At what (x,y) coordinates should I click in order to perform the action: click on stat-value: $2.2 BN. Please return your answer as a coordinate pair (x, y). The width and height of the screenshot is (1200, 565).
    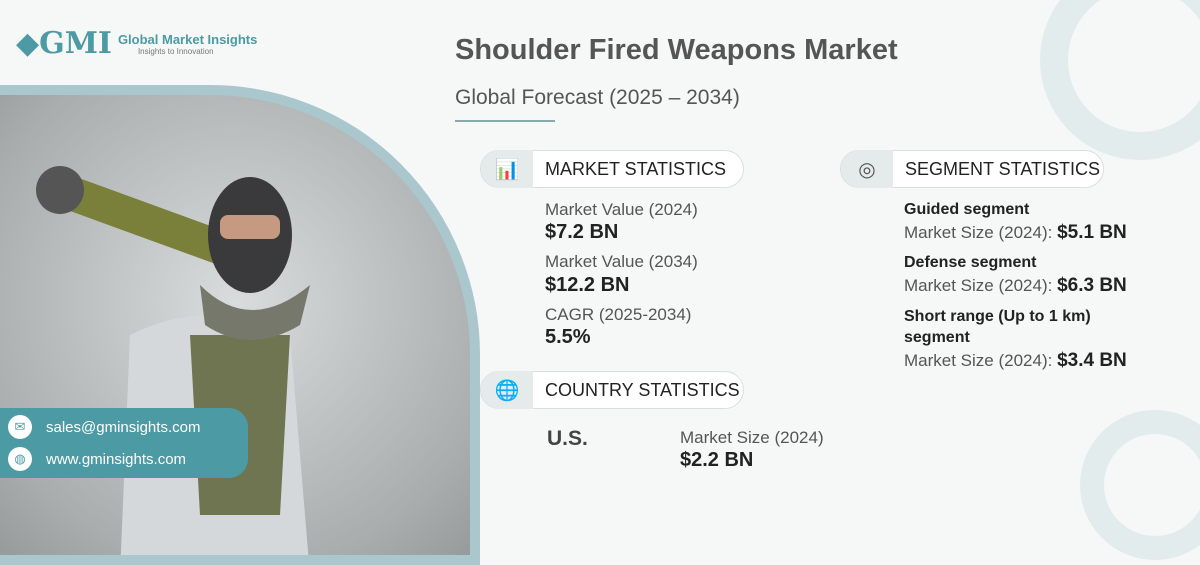
    Looking at the image, I should click on (717, 460).